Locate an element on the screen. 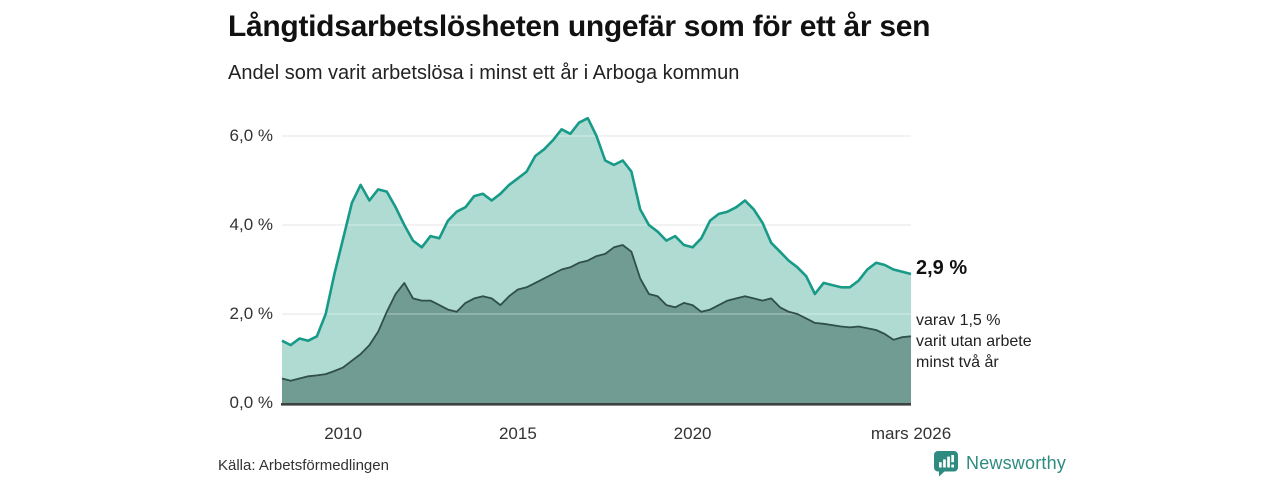 The width and height of the screenshot is (1280, 480). x-tick-label: 2020 is located at coordinates (692, 433).